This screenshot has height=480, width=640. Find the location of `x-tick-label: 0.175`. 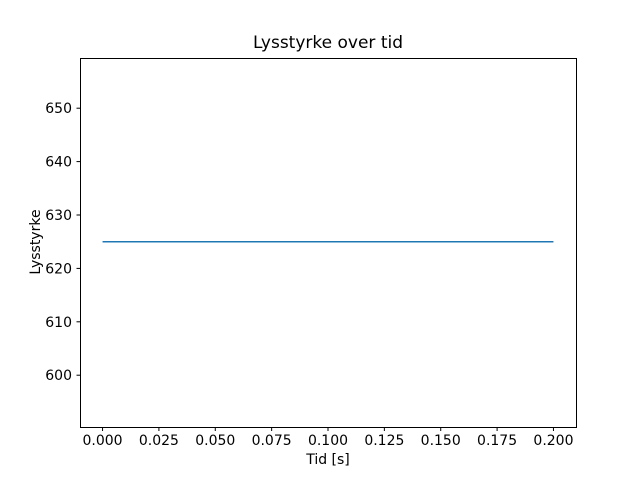

x-tick-label: 0.175 is located at coordinates (497, 441).